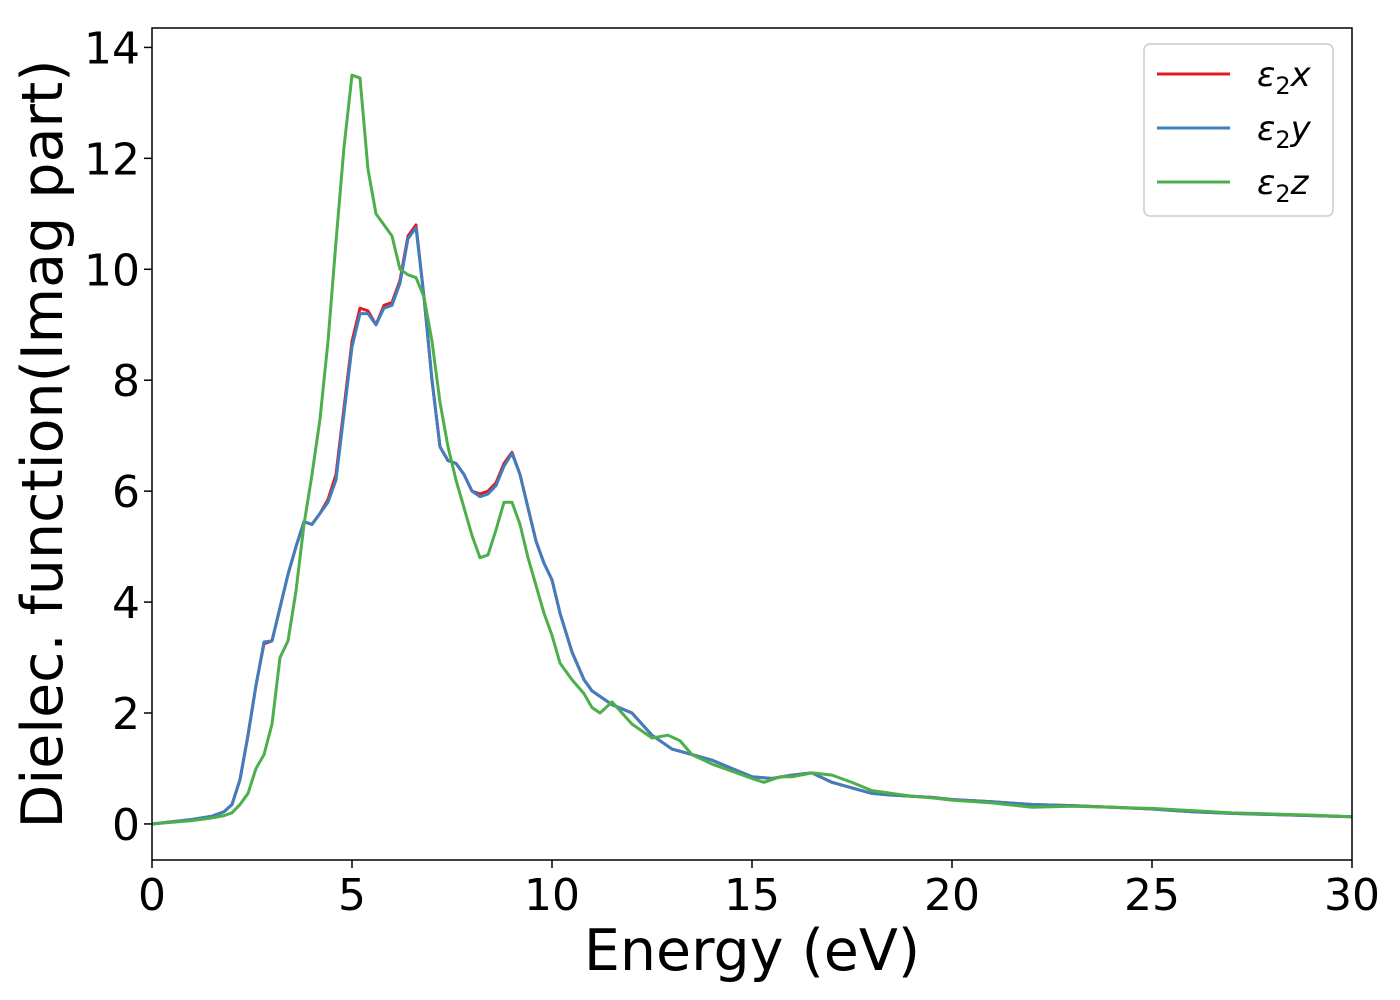  I want to click on x-tick-label: 10, so click(552, 895).